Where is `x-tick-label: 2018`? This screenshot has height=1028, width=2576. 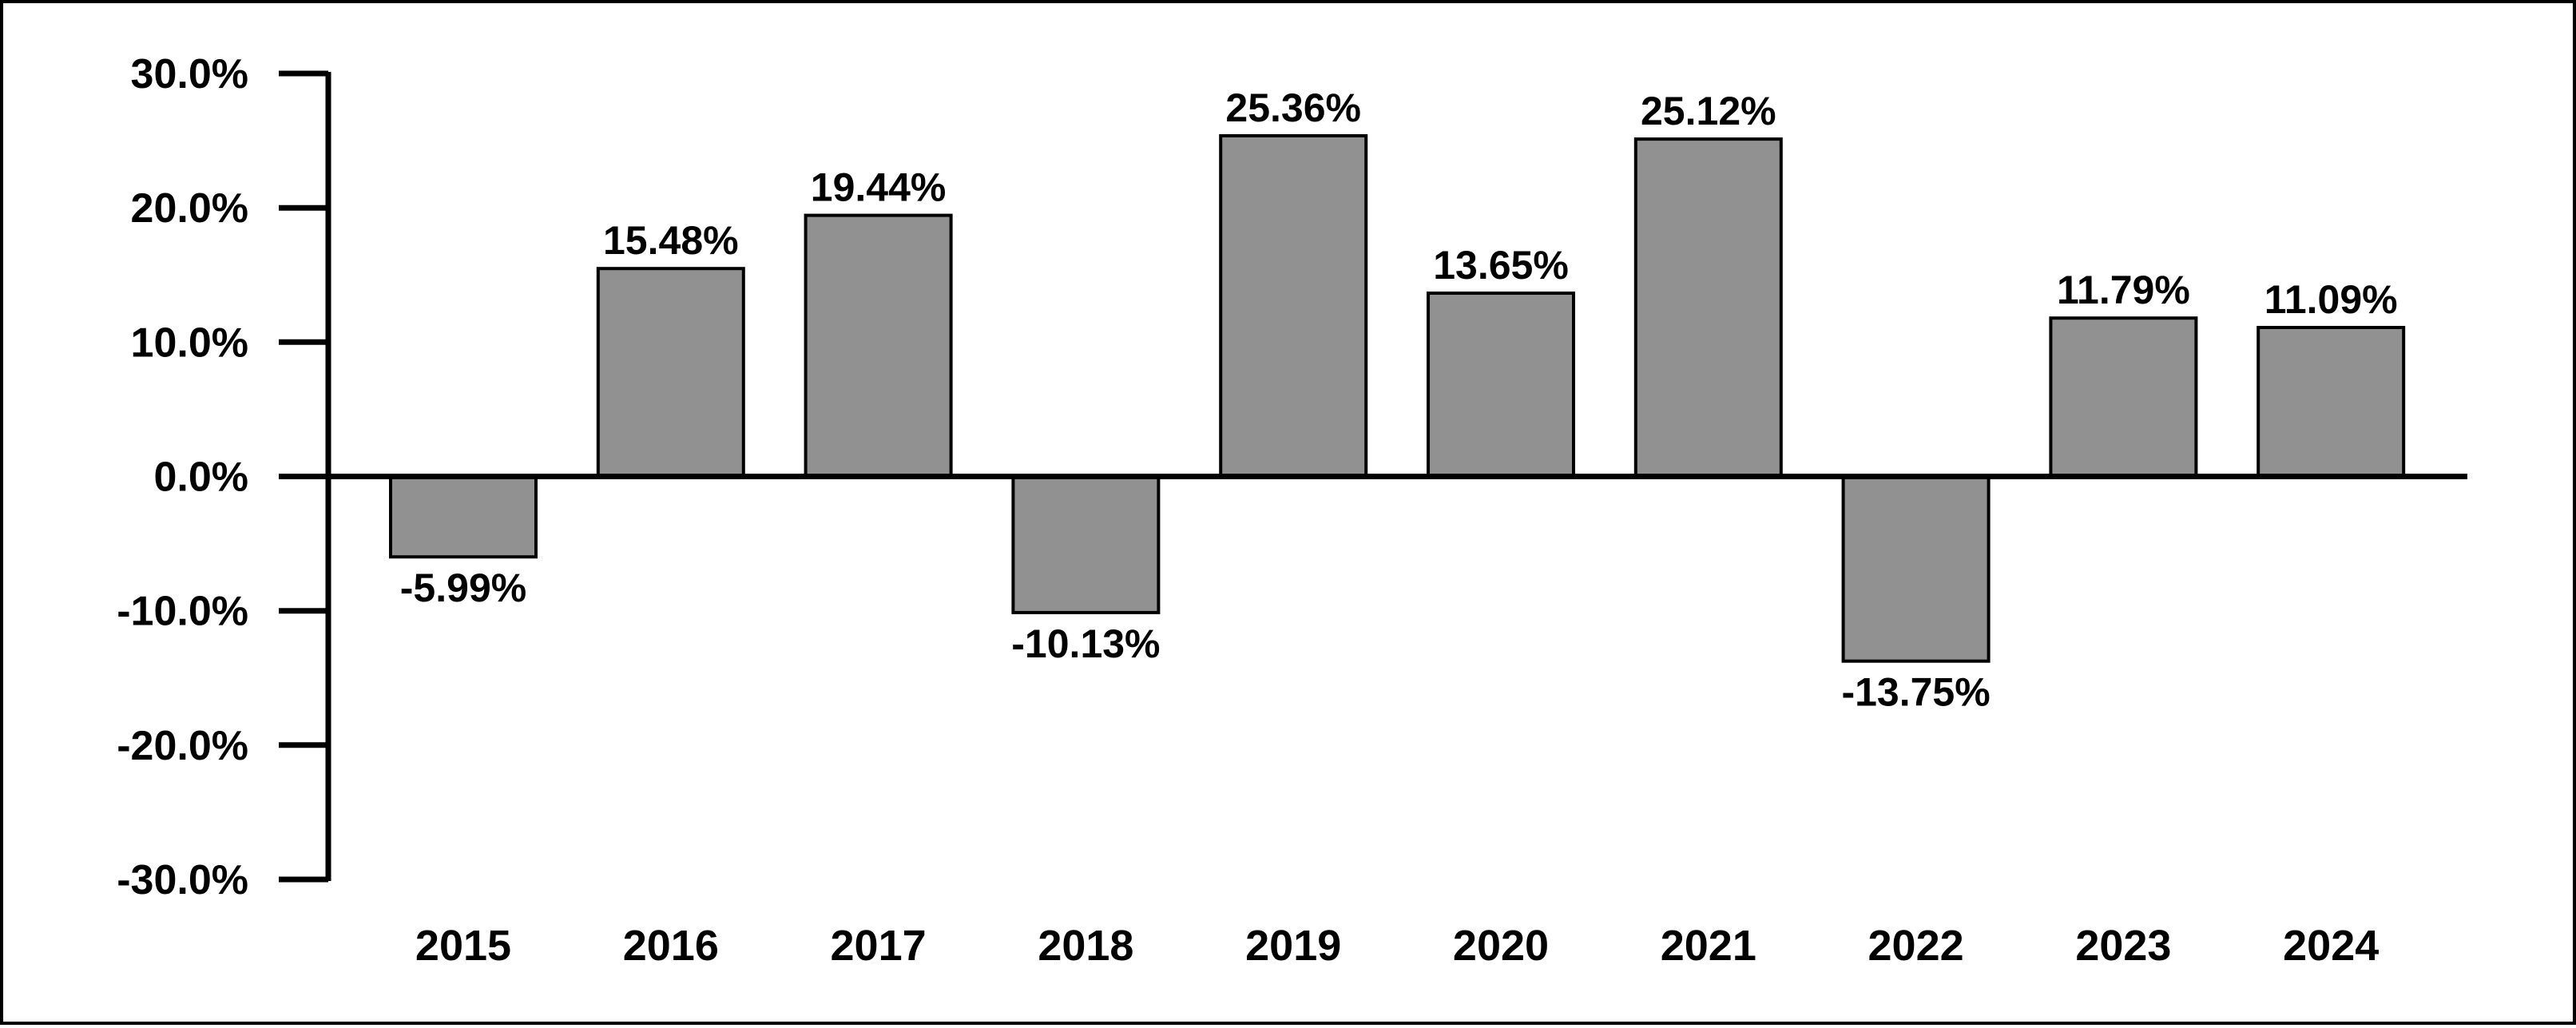
x-tick-label: 2018 is located at coordinates (1085, 946).